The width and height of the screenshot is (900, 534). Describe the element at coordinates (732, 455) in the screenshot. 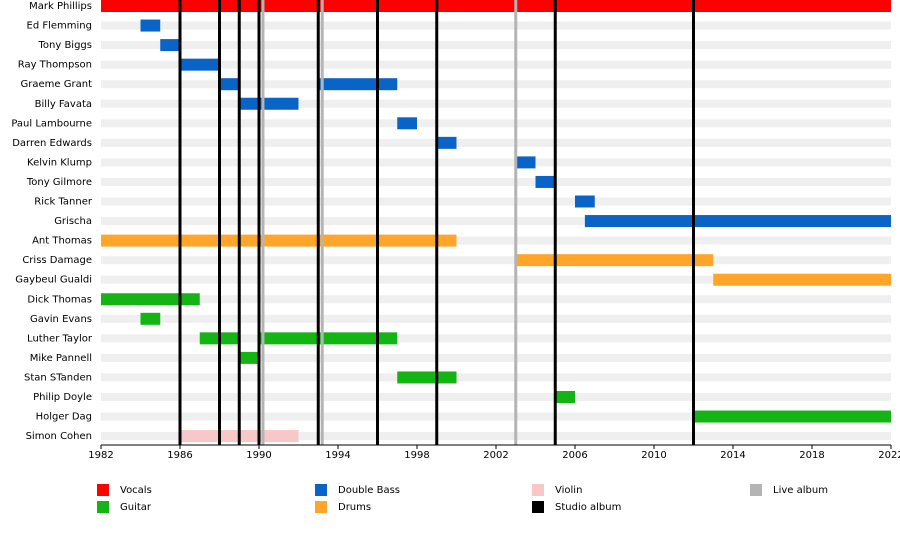

I see `x-tick-label: 2014` at that location.